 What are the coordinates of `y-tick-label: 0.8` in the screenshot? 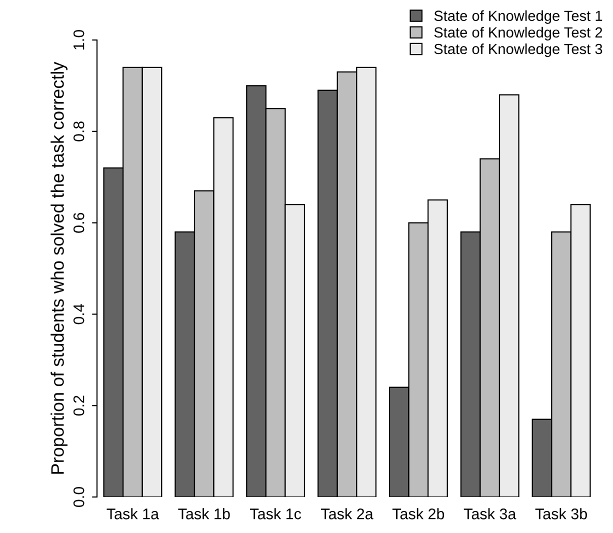 It's located at (78, 131).